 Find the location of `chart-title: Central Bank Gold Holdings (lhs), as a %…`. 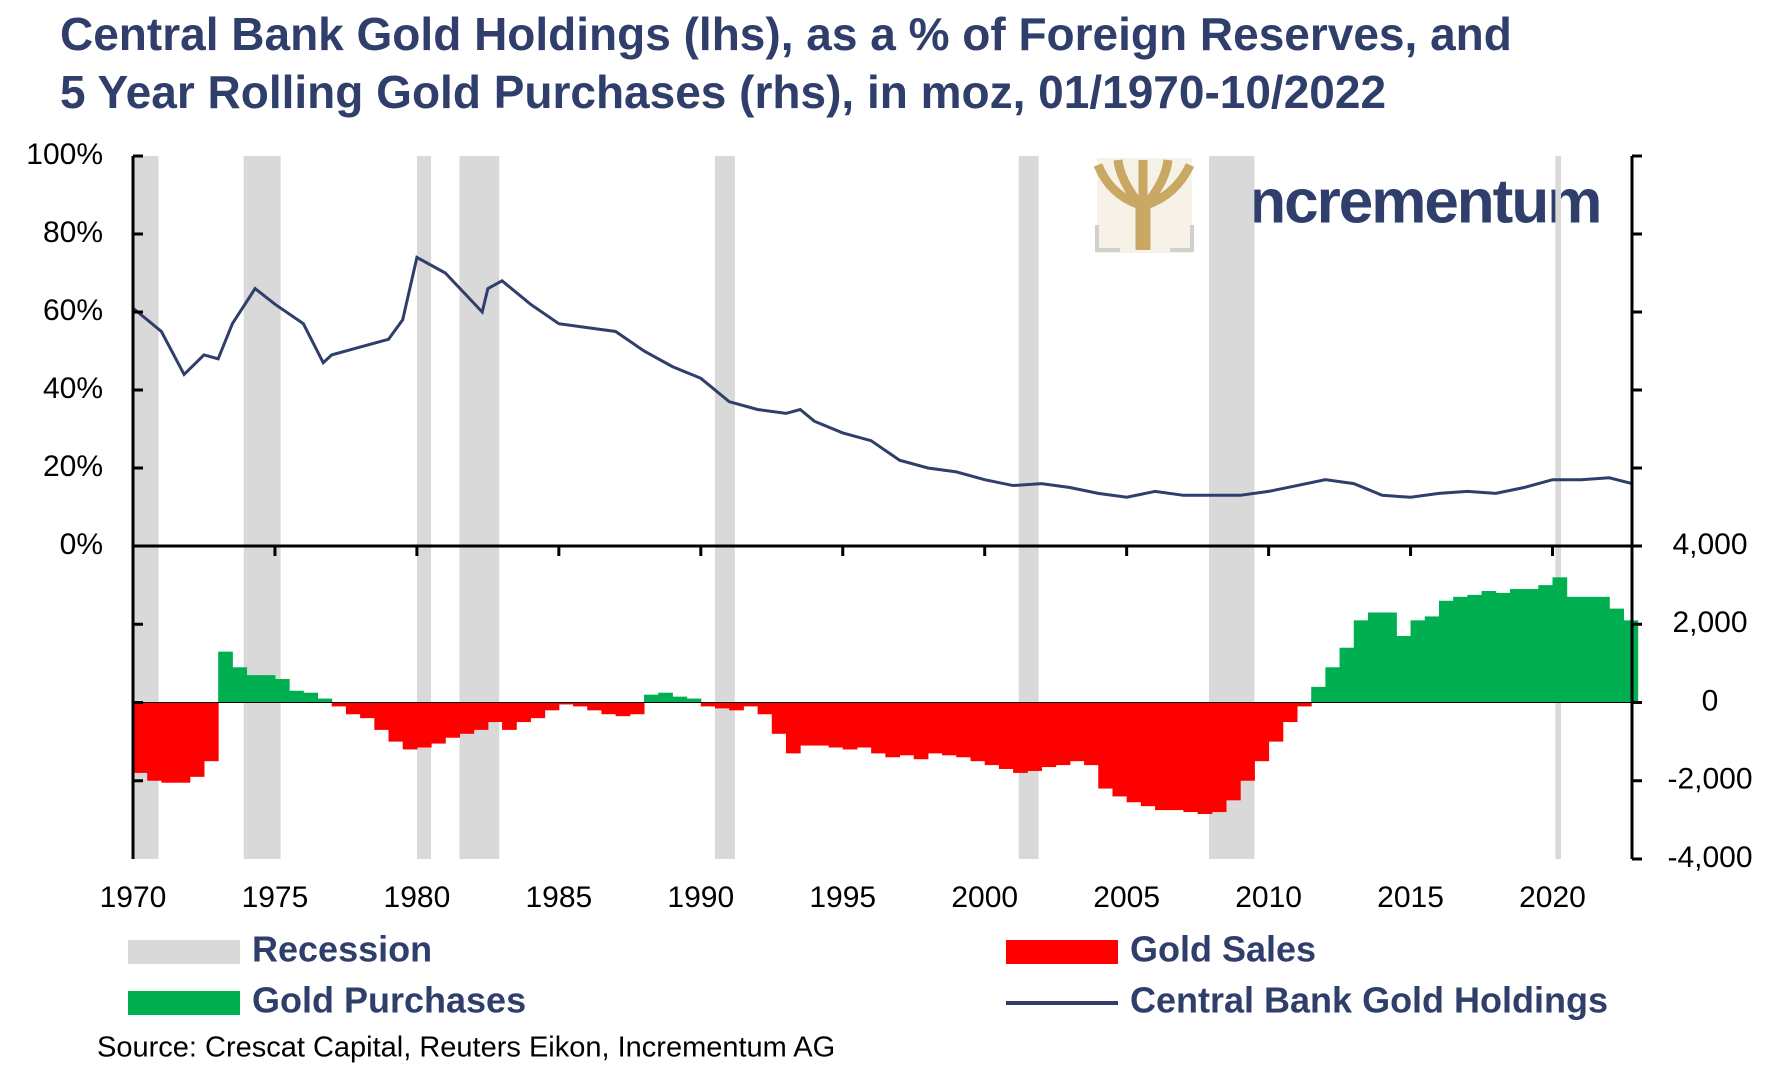

chart-title: Central Bank Gold Holdings (lhs), as a %… is located at coordinates (786, 34).